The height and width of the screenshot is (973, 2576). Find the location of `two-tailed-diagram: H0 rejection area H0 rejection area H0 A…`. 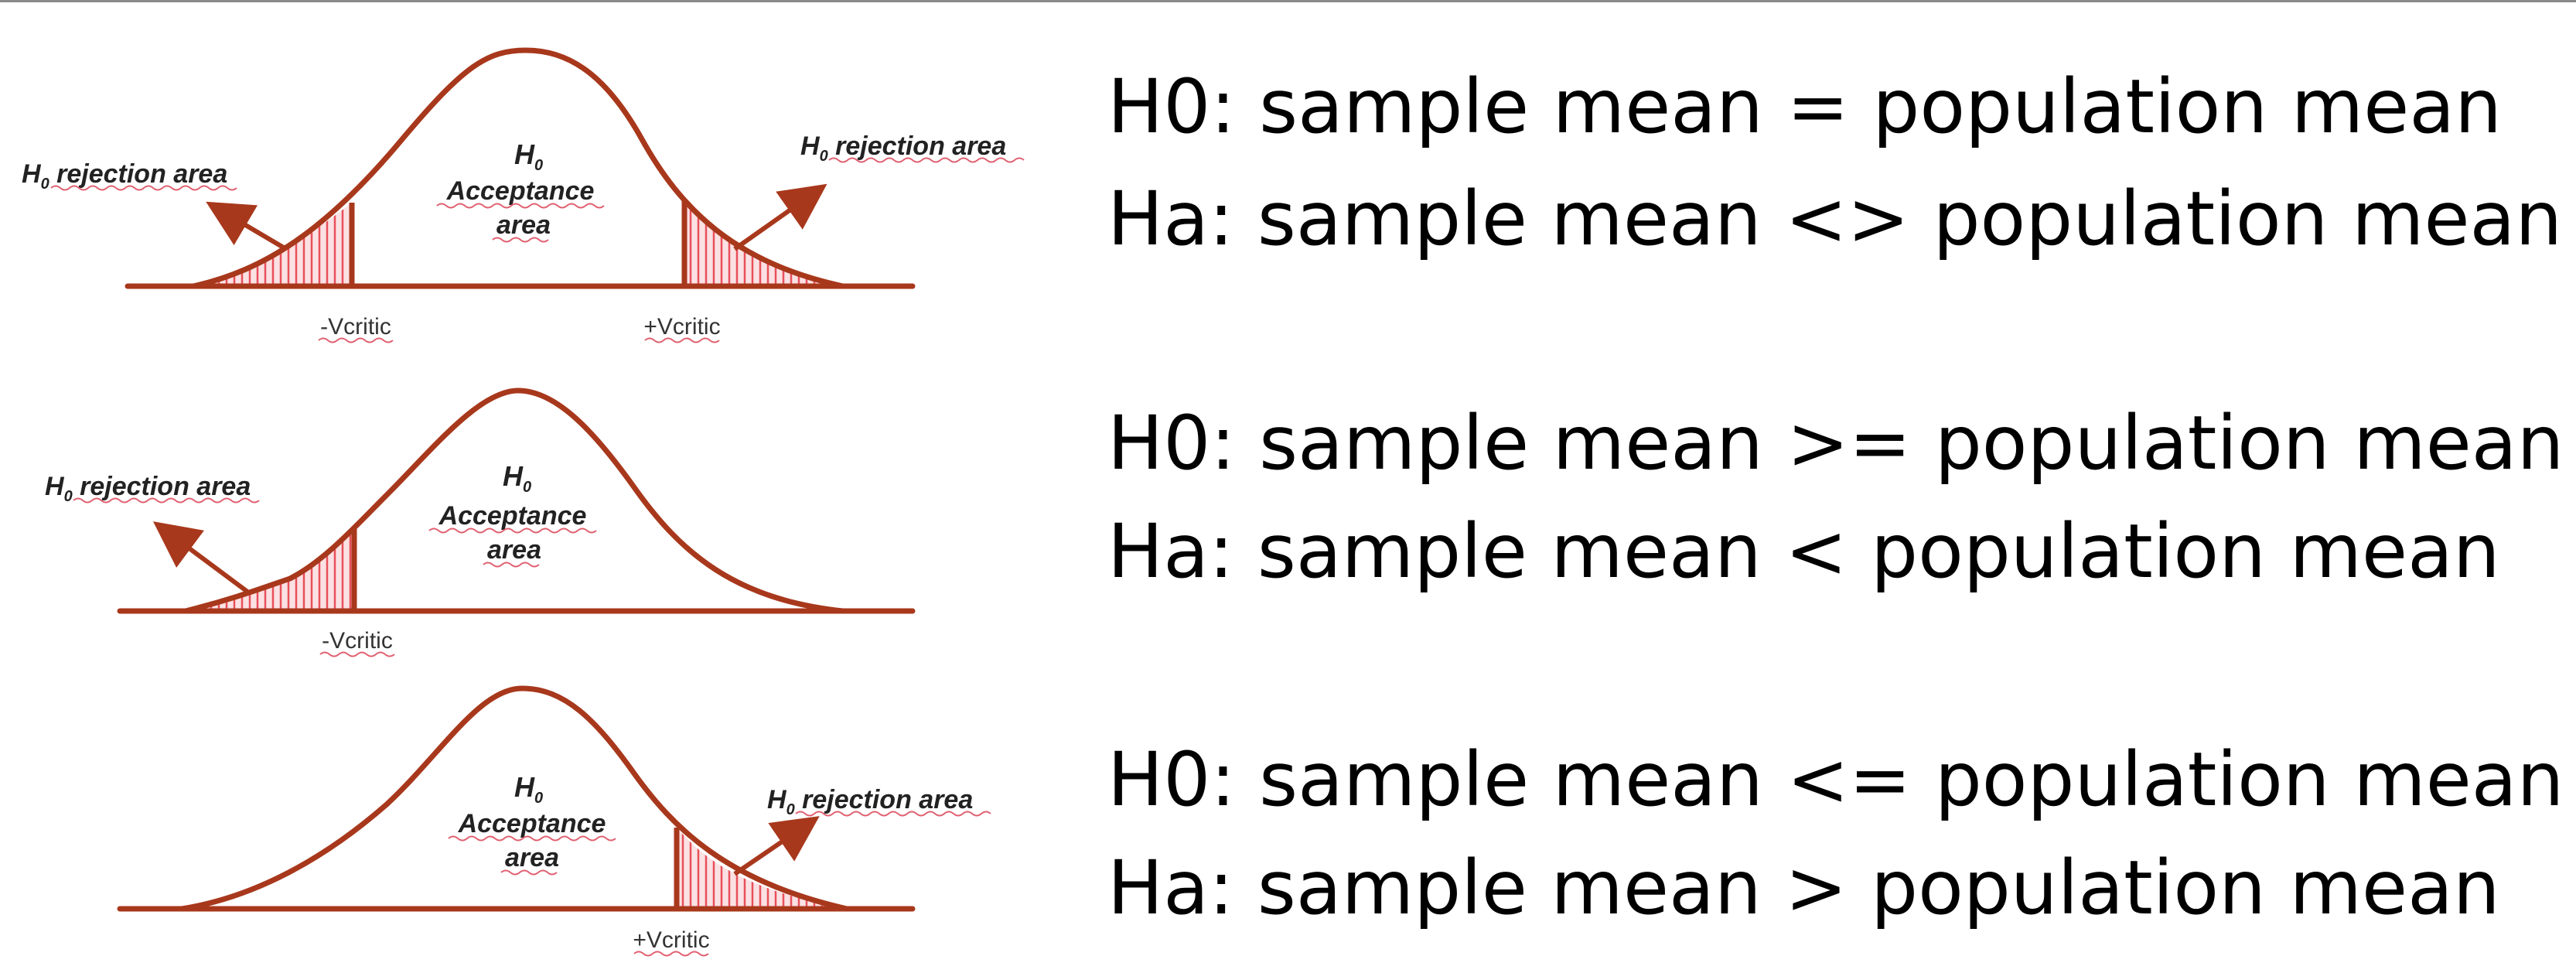

two-tailed-diagram: H0 rejection area H0 rejection area H0 A… is located at coordinates (523, 195).